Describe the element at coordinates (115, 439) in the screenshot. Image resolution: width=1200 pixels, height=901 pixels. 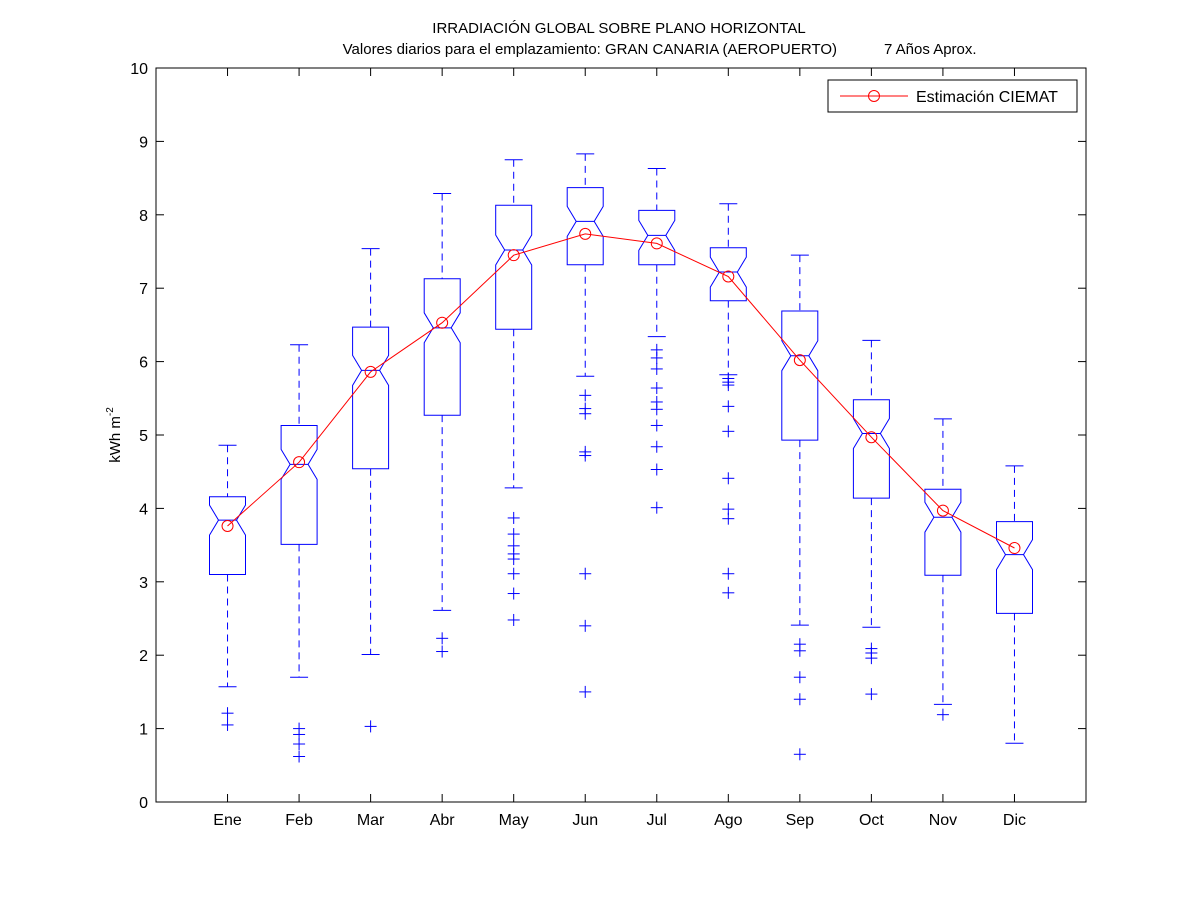
I see `y-axis-label-main: kWh m` at that location.